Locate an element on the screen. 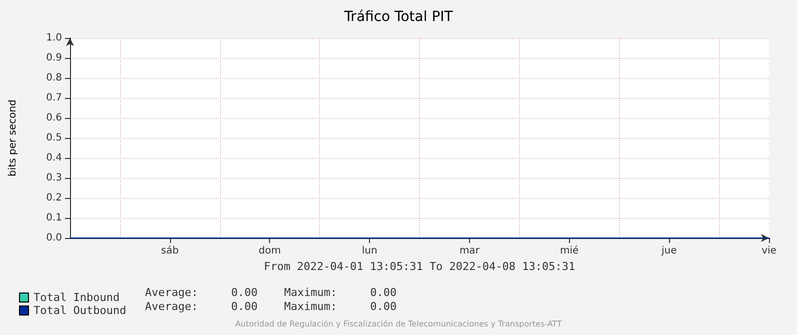  y-tick-label: 0.5 is located at coordinates (54, 138).